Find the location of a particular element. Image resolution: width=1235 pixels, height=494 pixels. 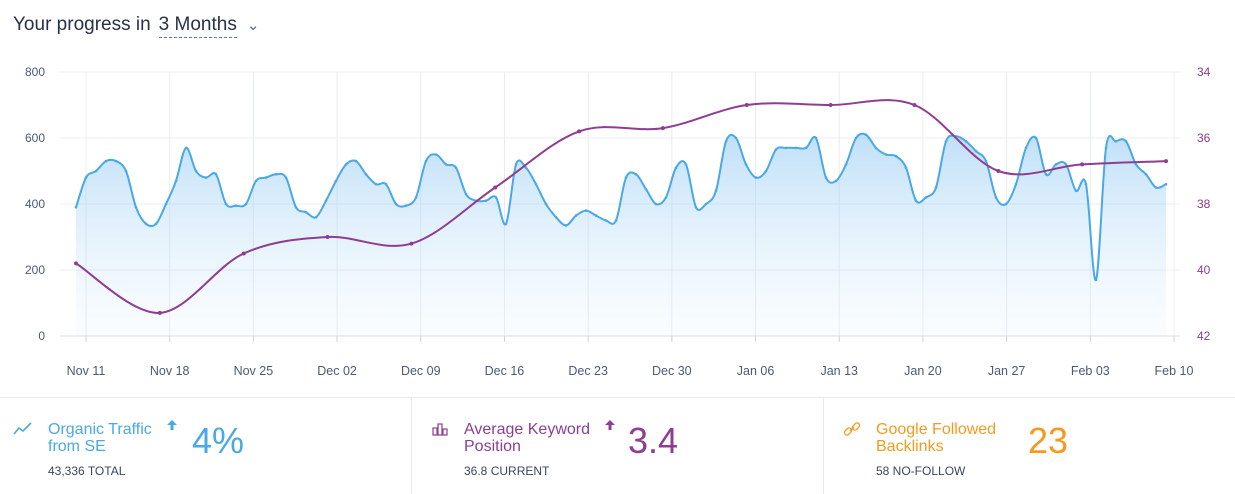

stat-organic-traffic: Organic Traffic from SE 4% 43,336 TOTAL is located at coordinates (206, 446).